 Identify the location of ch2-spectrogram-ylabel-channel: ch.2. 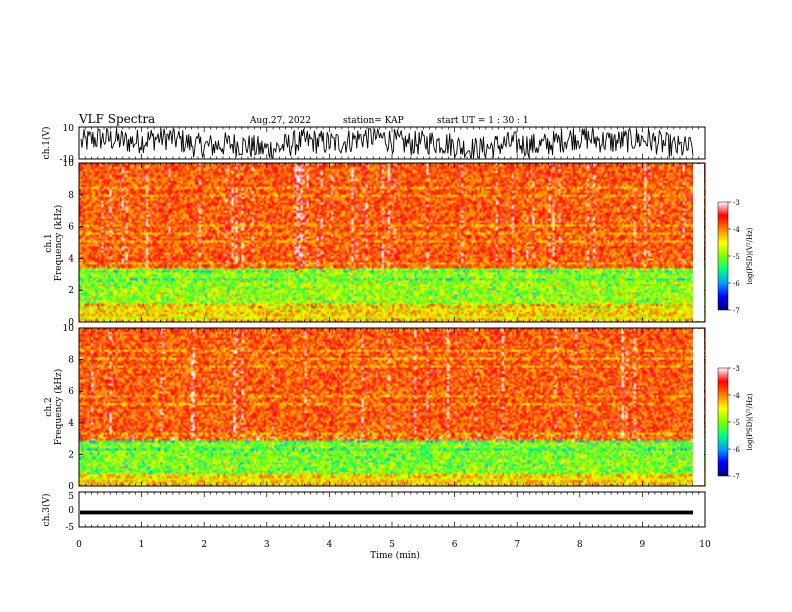
(49, 406).